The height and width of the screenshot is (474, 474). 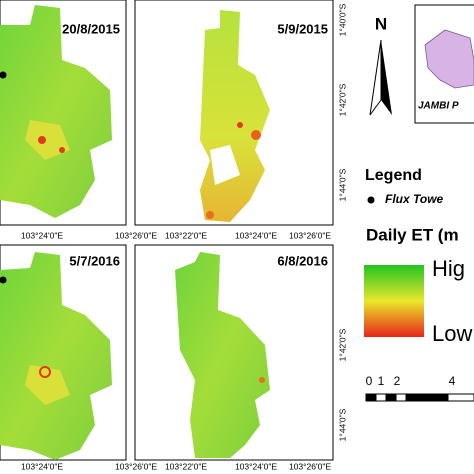 What do you see at coordinates (342, 19) in the screenshot?
I see `latitude-label: 1°40'0"S` at bounding box center [342, 19].